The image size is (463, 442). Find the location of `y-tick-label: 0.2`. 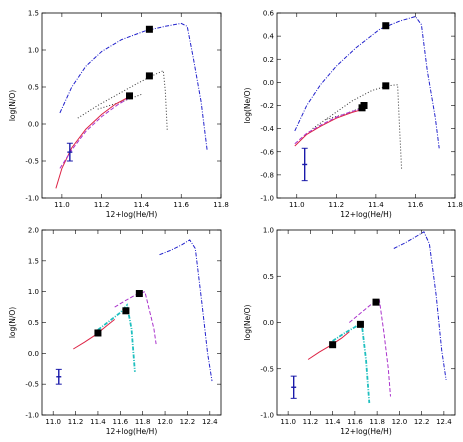

y-tick-label: 0.2 is located at coordinates (268, 60).